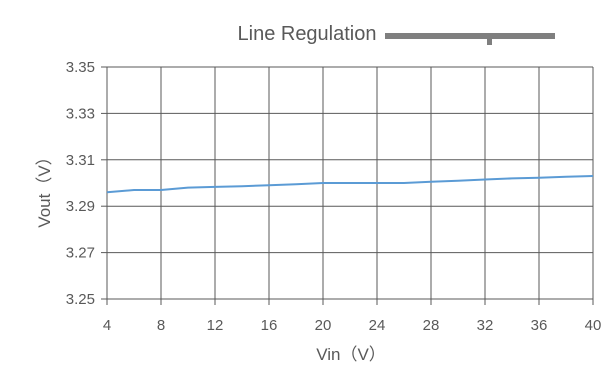 This screenshot has width=606, height=370. Describe the element at coordinates (377, 325) in the screenshot. I see `x-tick-label: 24` at that location.